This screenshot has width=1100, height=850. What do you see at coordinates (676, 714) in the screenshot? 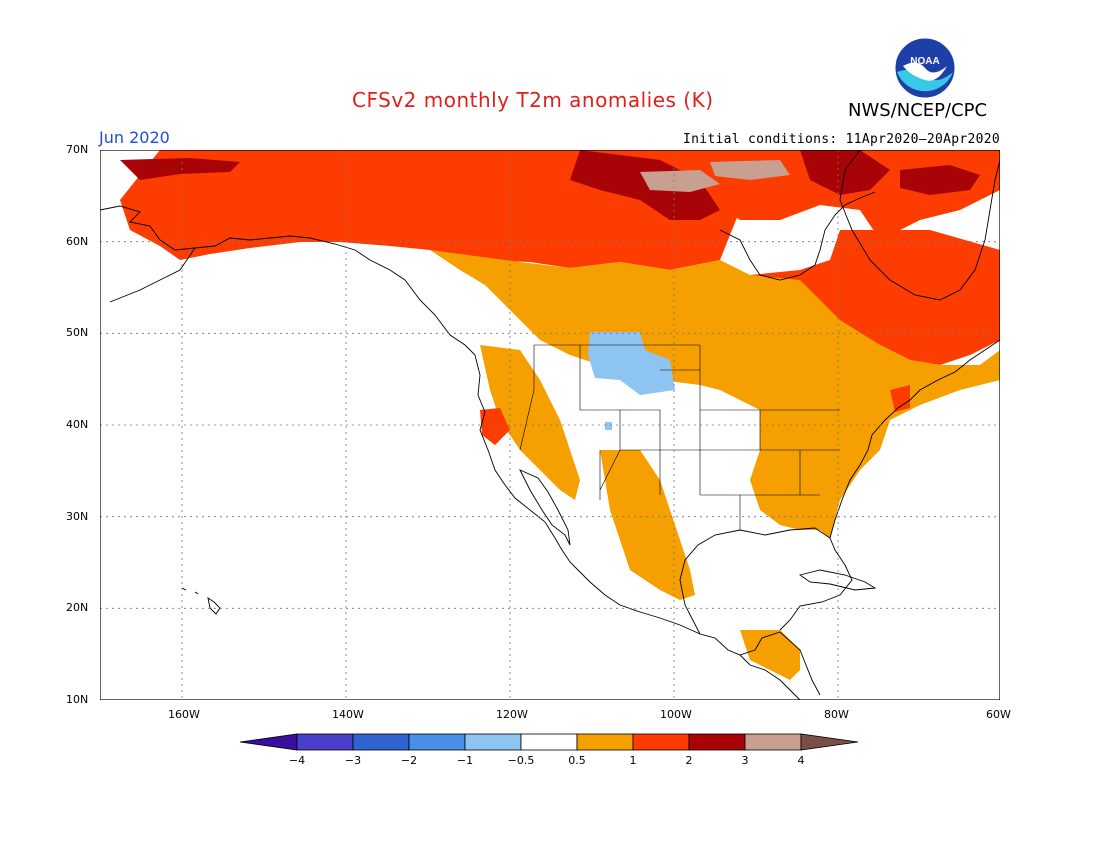
I see `lon-label: 100W` at bounding box center [676, 714].